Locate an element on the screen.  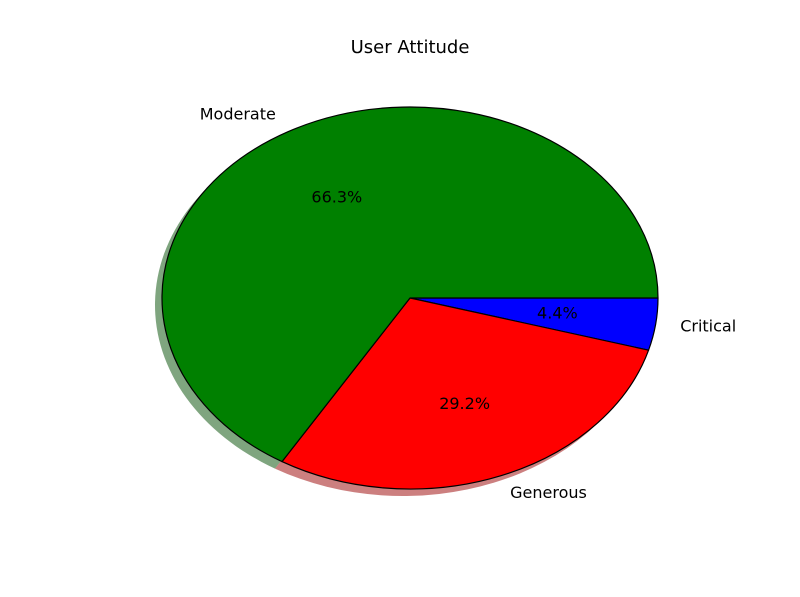
chart-title: User Attitude is located at coordinates (410, 47).